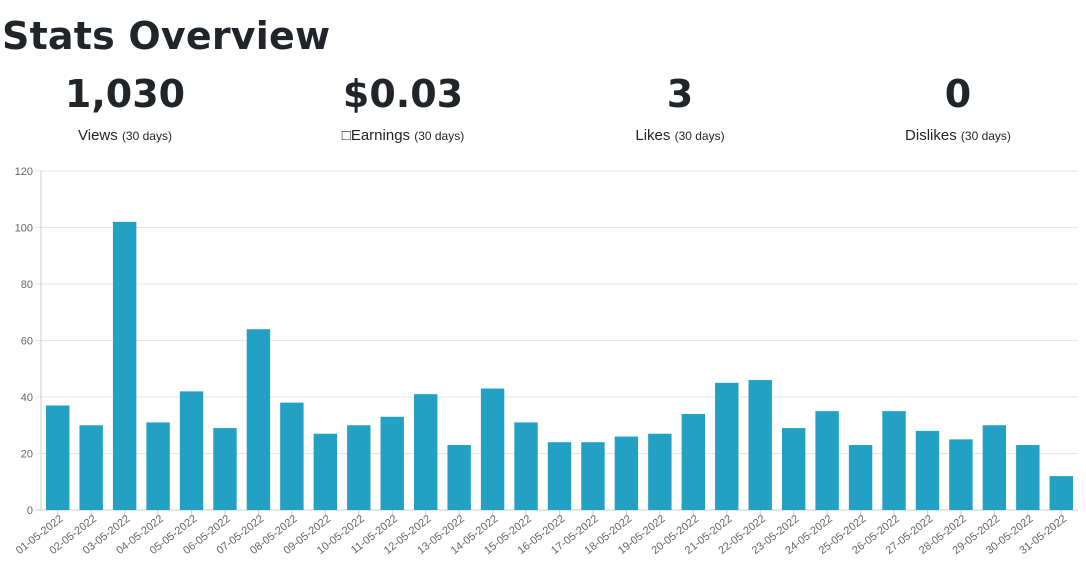 The width and height of the screenshot is (1086, 577). I want to click on stat-earnings-value: $0.03, so click(403, 94).